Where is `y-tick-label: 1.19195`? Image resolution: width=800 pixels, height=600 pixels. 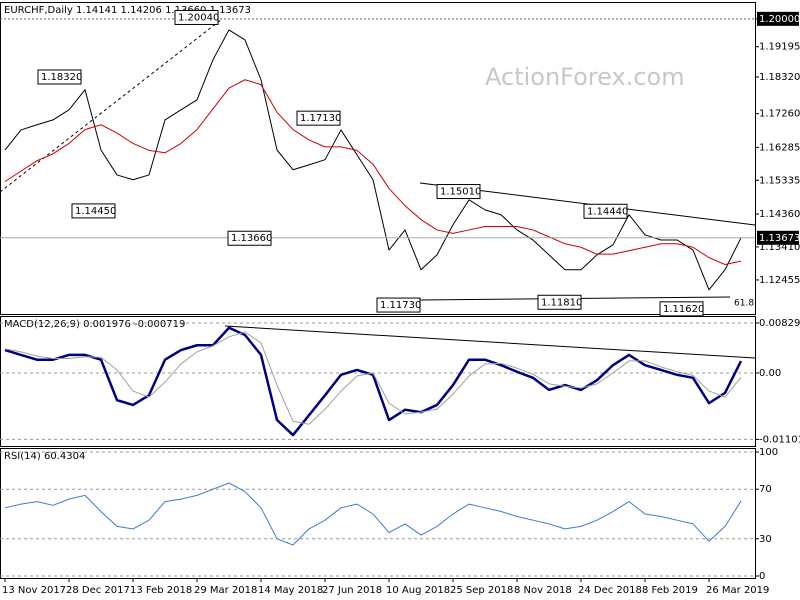 y-tick-label: 1.19195 is located at coordinates (779, 47).